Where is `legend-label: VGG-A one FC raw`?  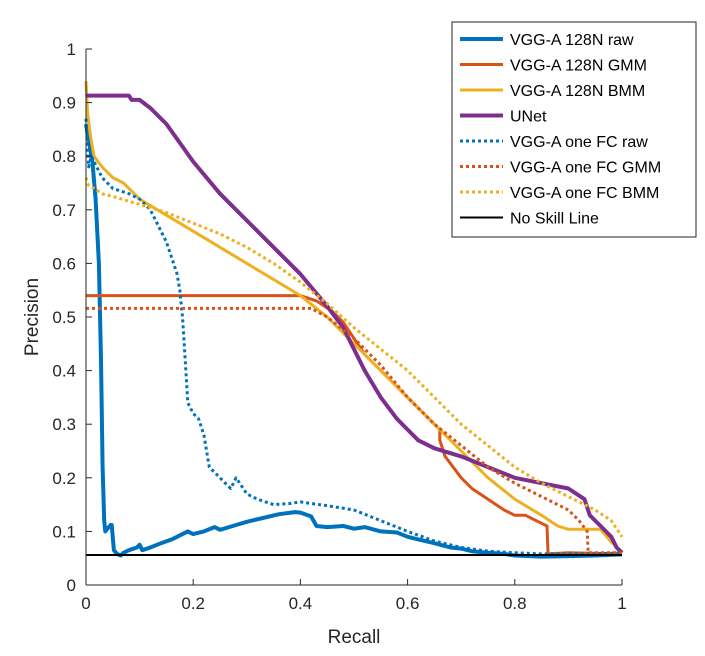
legend-label: VGG-A one FC raw is located at coordinates (579, 142).